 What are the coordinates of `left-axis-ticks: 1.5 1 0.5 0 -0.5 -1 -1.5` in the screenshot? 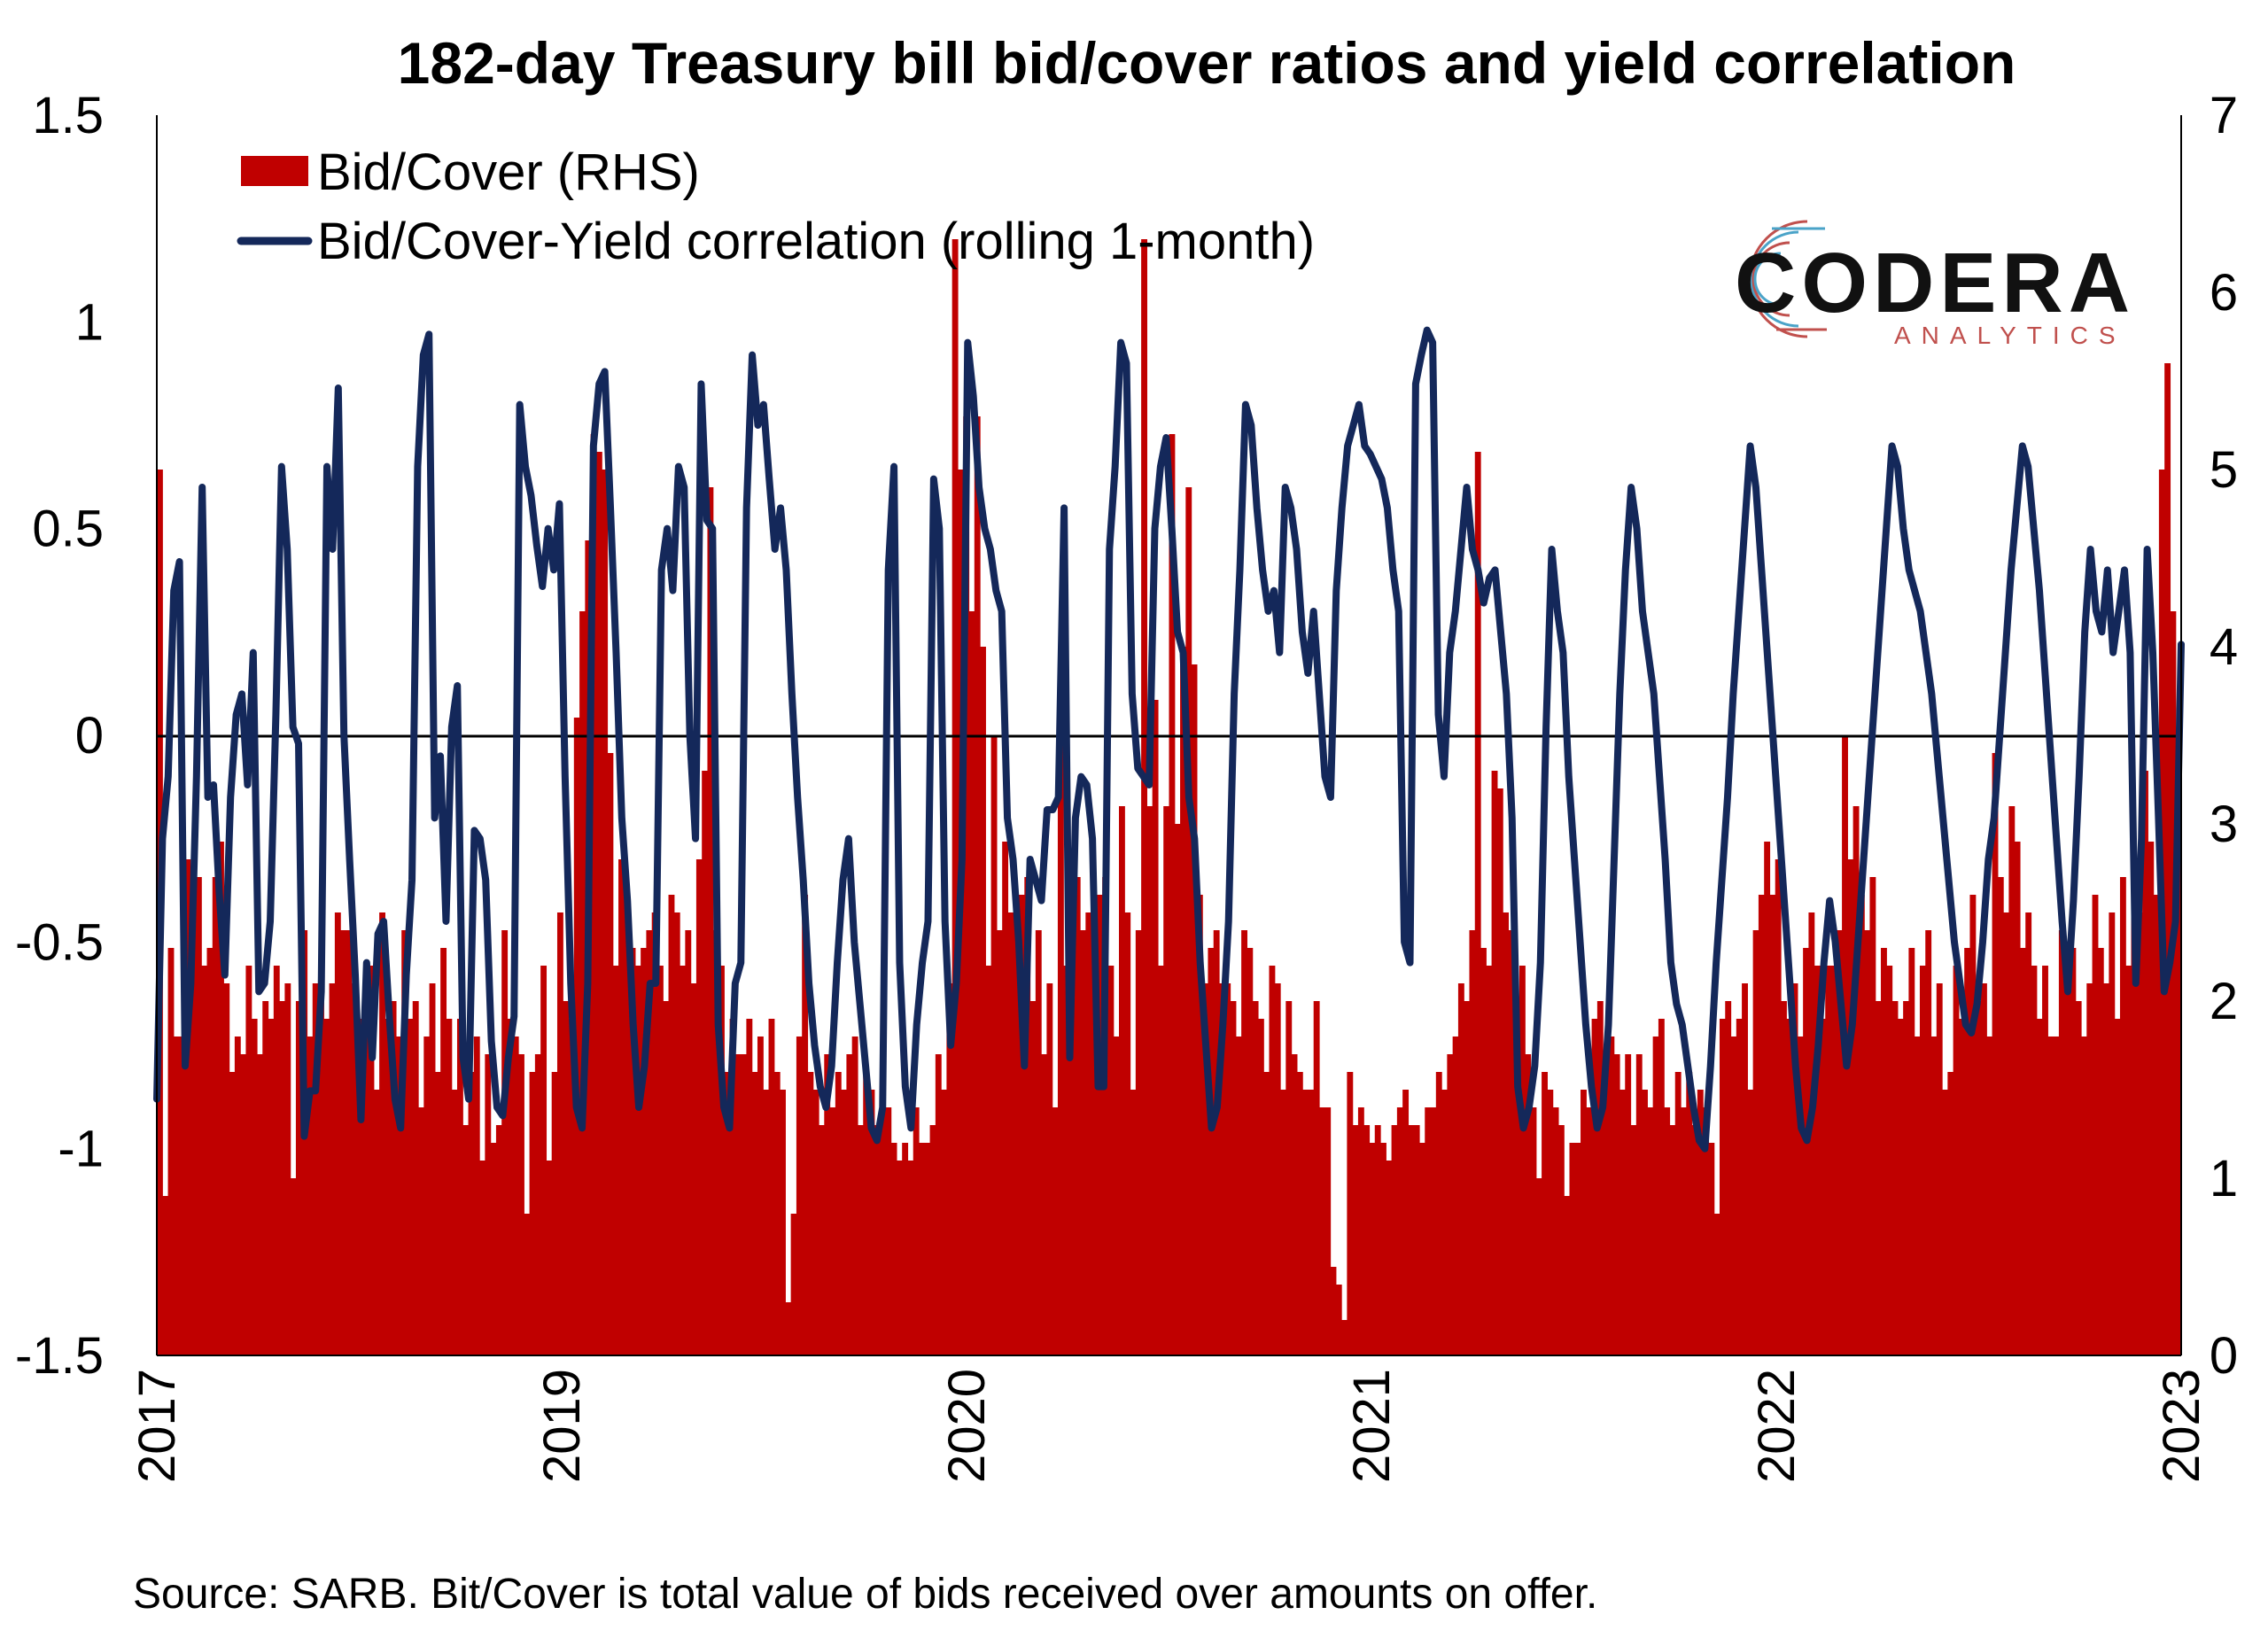 It's located at (59, 736).